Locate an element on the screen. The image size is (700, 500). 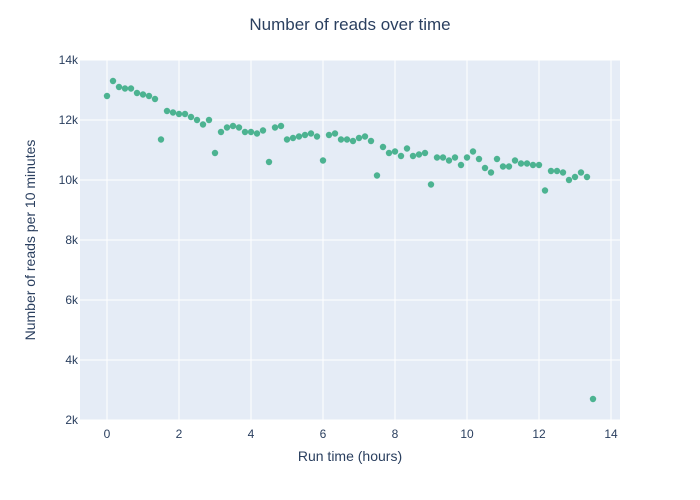
x-axis-ticks: 0 2 4 6 8 10 12 14 is located at coordinates (361, 434).